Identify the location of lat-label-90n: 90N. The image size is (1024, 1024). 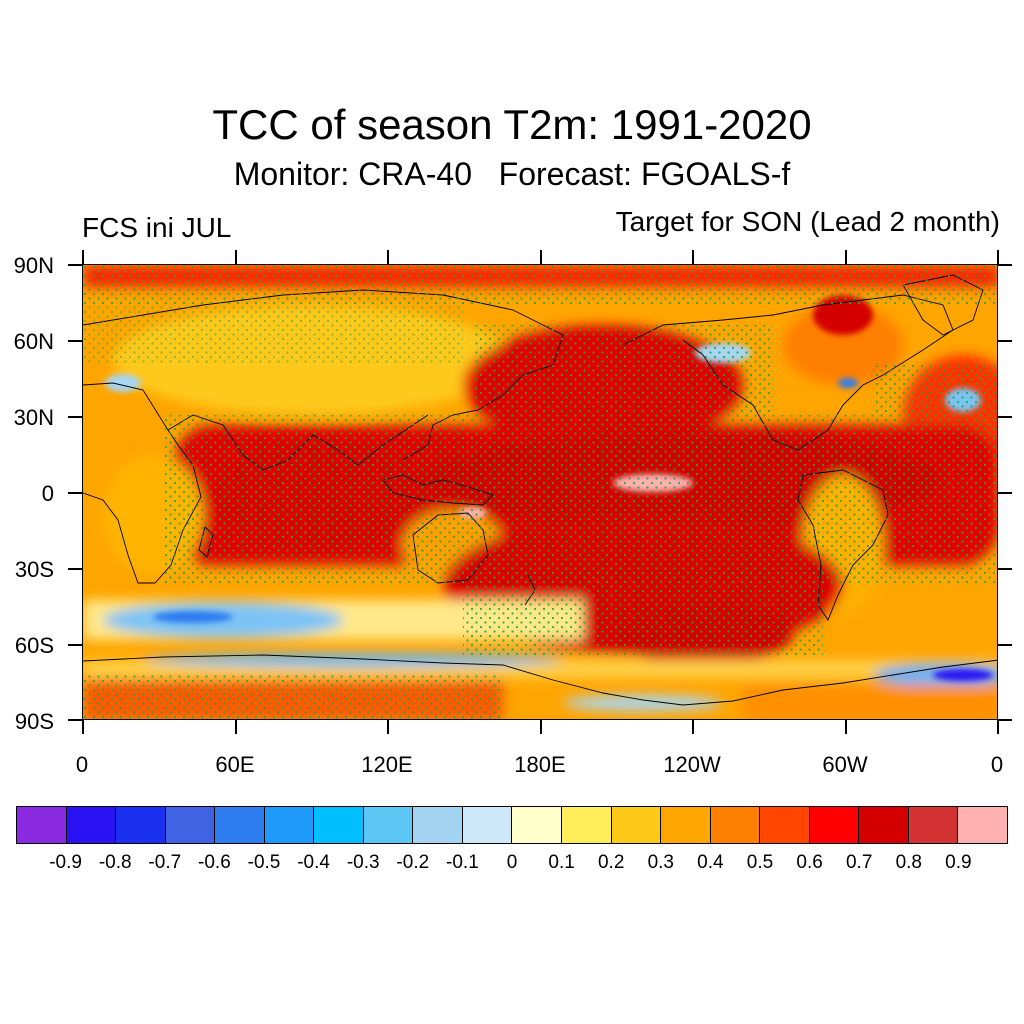
(33, 265).